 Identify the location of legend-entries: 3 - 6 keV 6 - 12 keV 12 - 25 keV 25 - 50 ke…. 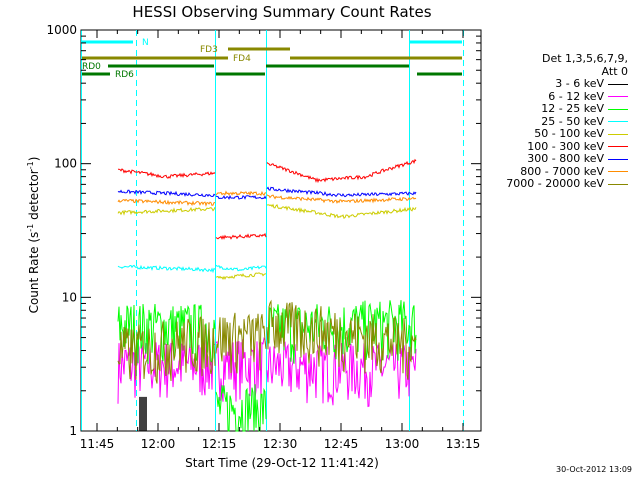
(552, 134).